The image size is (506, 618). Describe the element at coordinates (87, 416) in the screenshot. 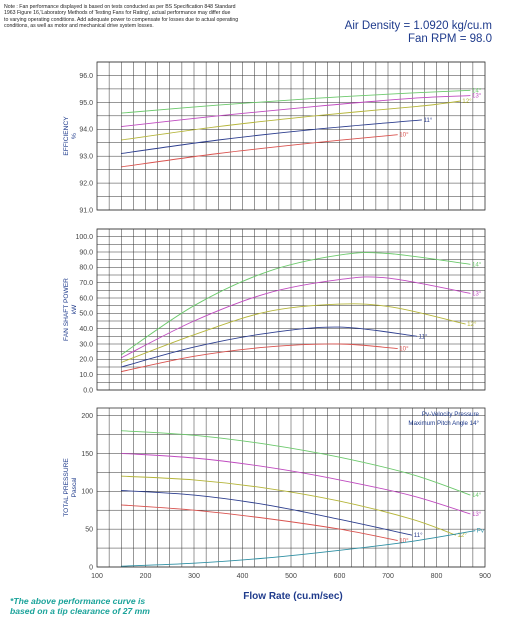

I see `y-tick-label: 200` at that location.